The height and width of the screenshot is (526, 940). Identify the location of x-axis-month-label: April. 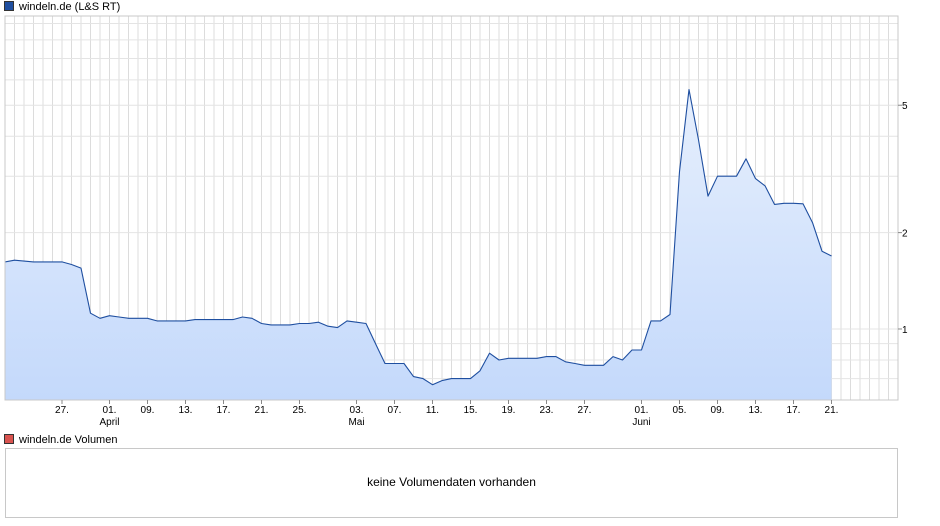
(109, 422).